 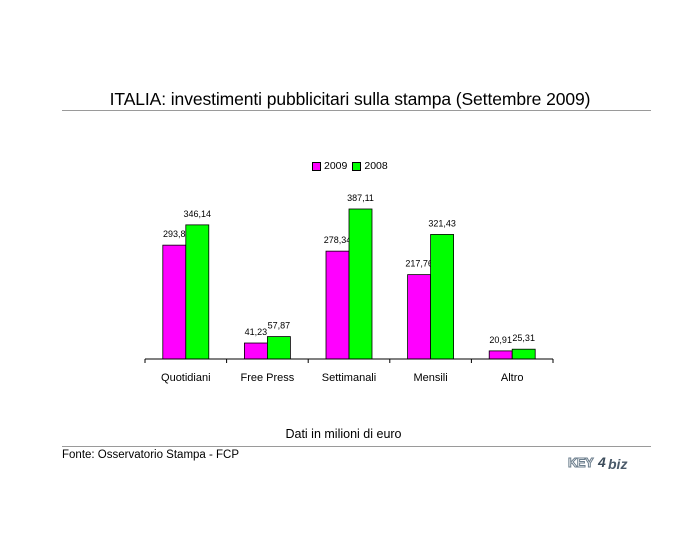 What do you see at coordinates (256, 332) in the screenshot?
I see `data-label-2009-1: 41,23` at bounding box center [256, 332].